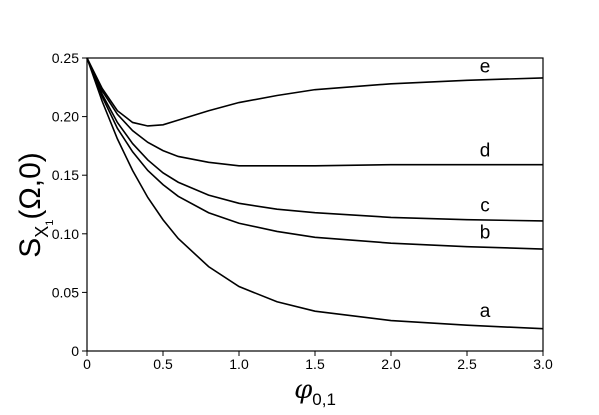  What do you see at coordinates (87, 364) in the screenshot?
I see `x-tick-label: 0` at bounding box center [87, 364].